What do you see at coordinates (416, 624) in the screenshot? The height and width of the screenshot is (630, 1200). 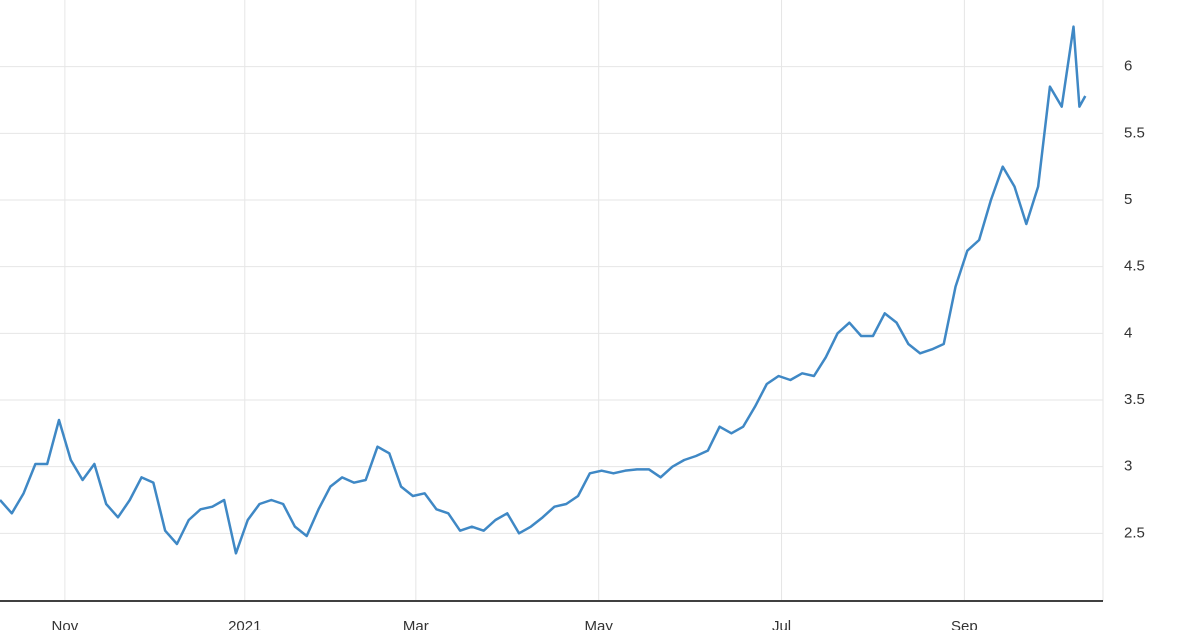 I see `x-tick-label: Mar` at bounding box center [416, 624].